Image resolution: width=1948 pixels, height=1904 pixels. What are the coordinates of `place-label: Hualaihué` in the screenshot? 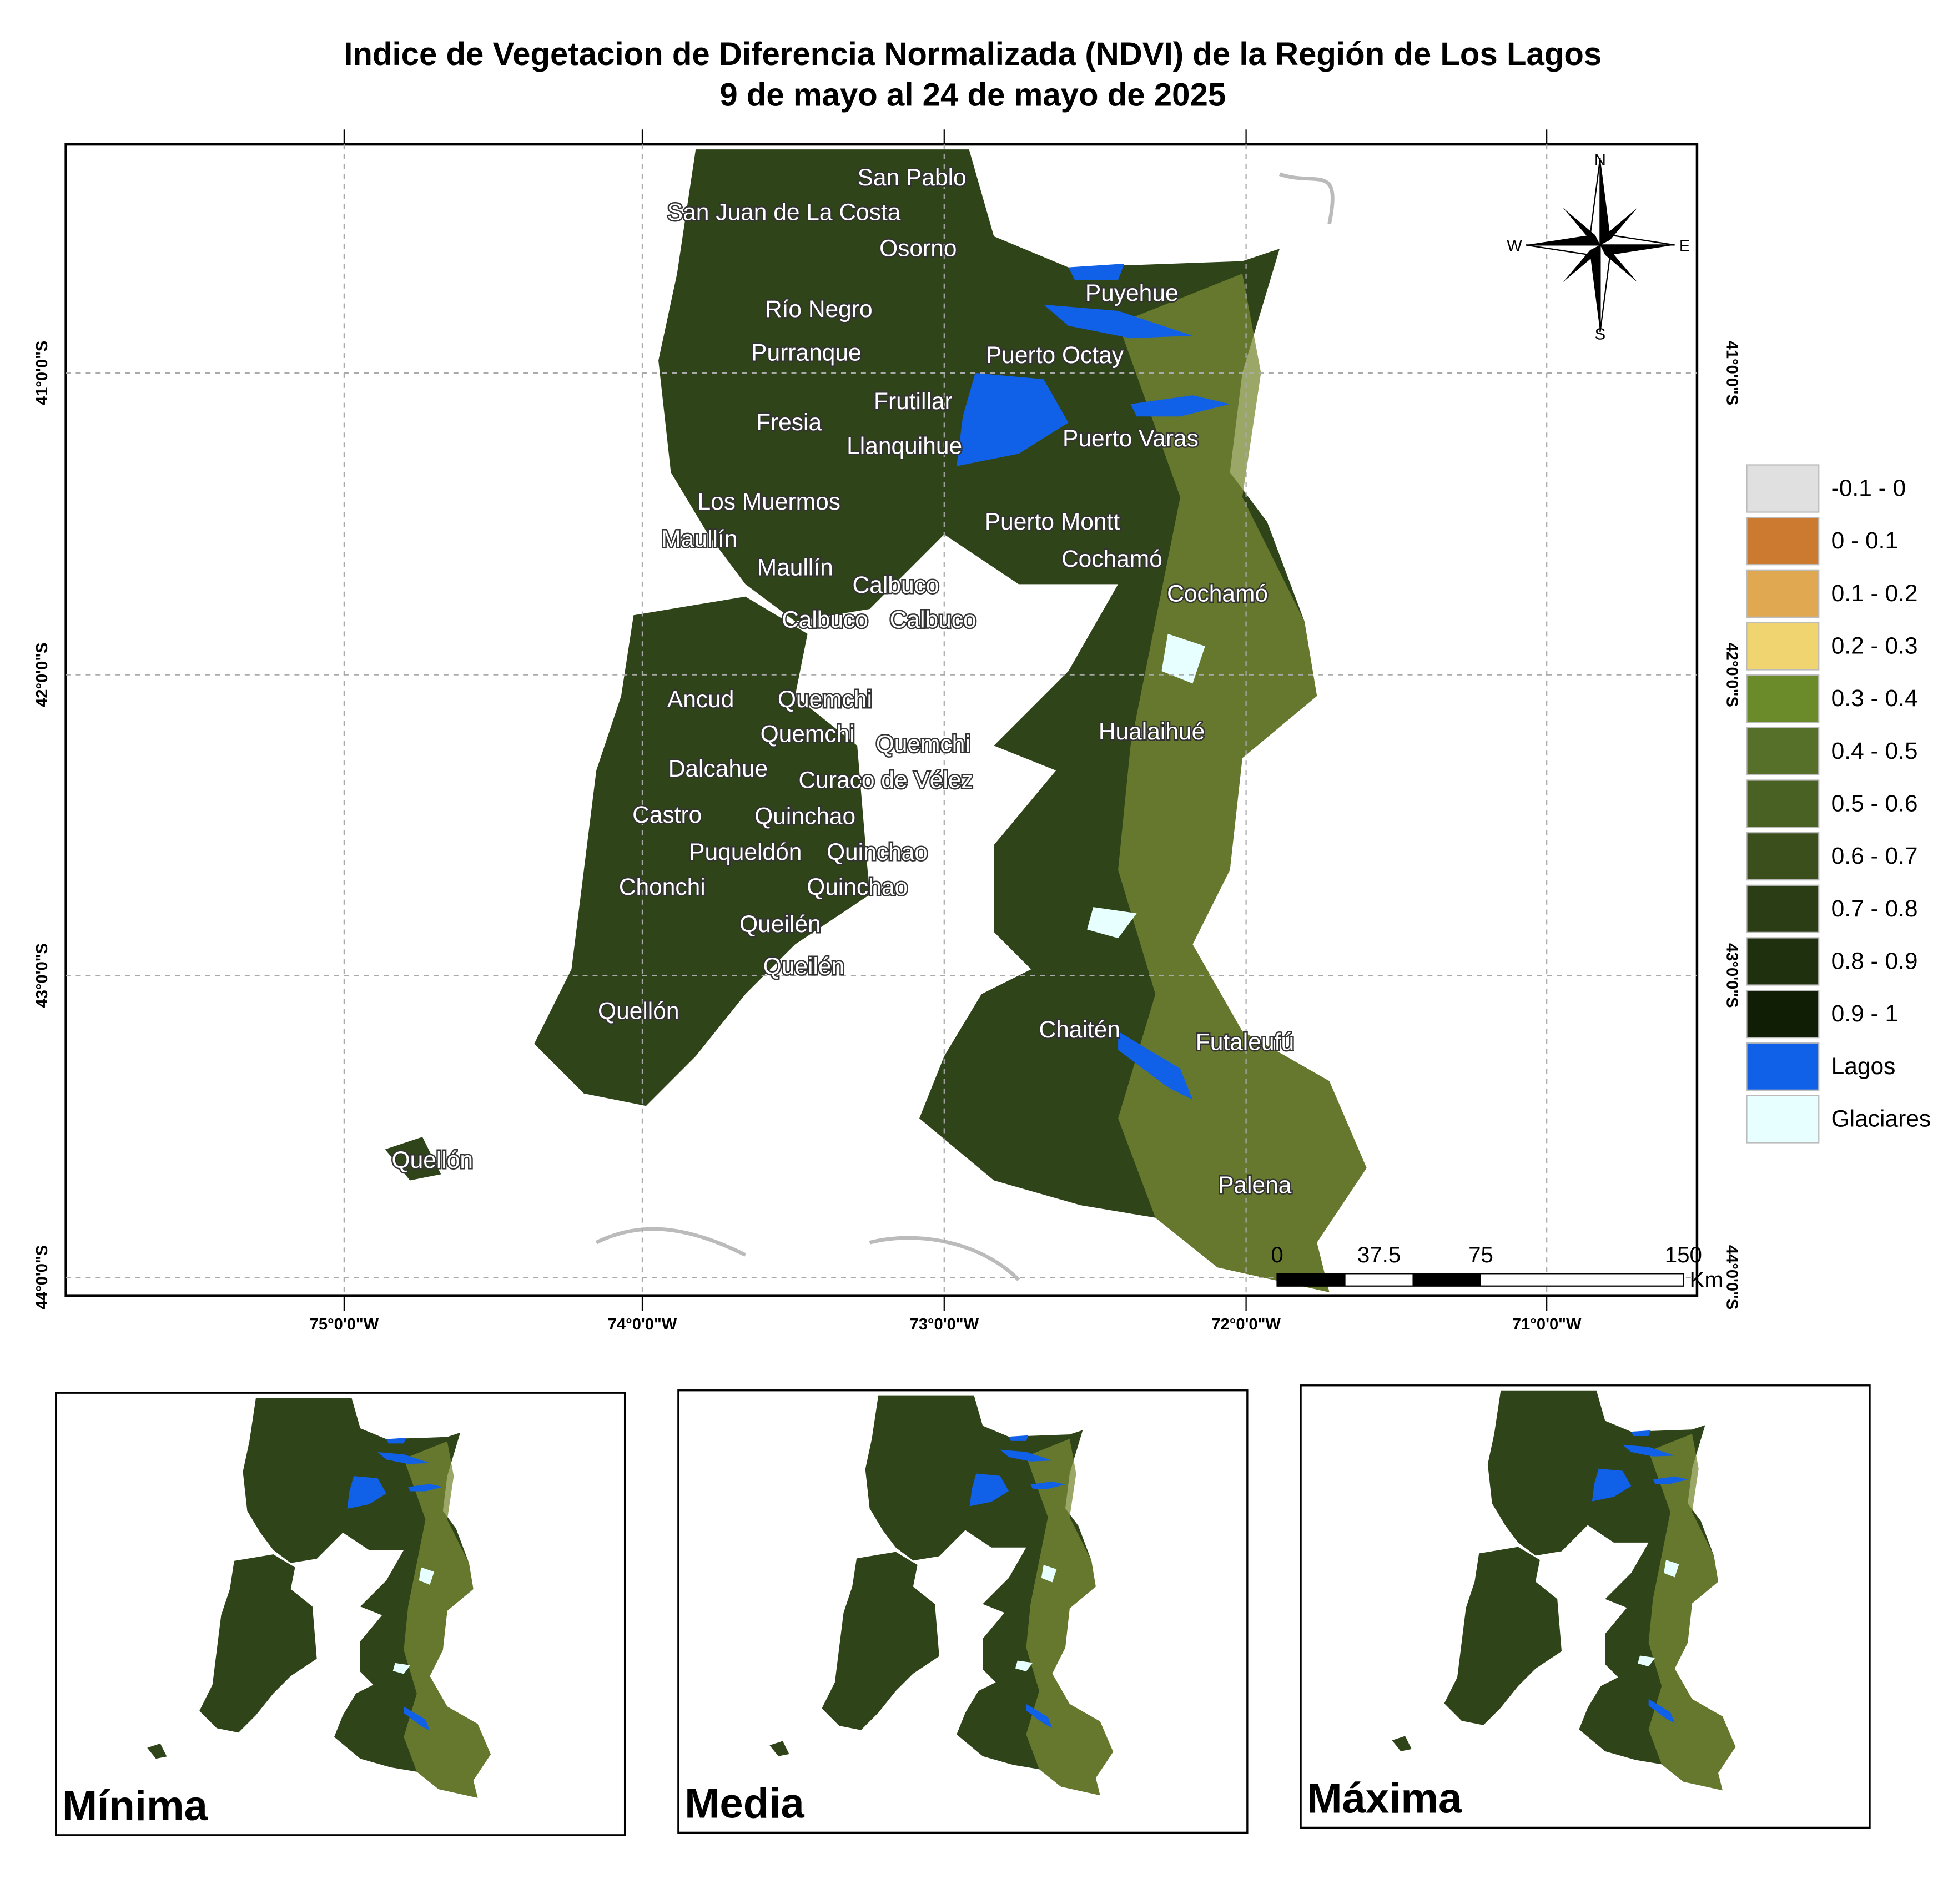 It's located at (1152, 732).